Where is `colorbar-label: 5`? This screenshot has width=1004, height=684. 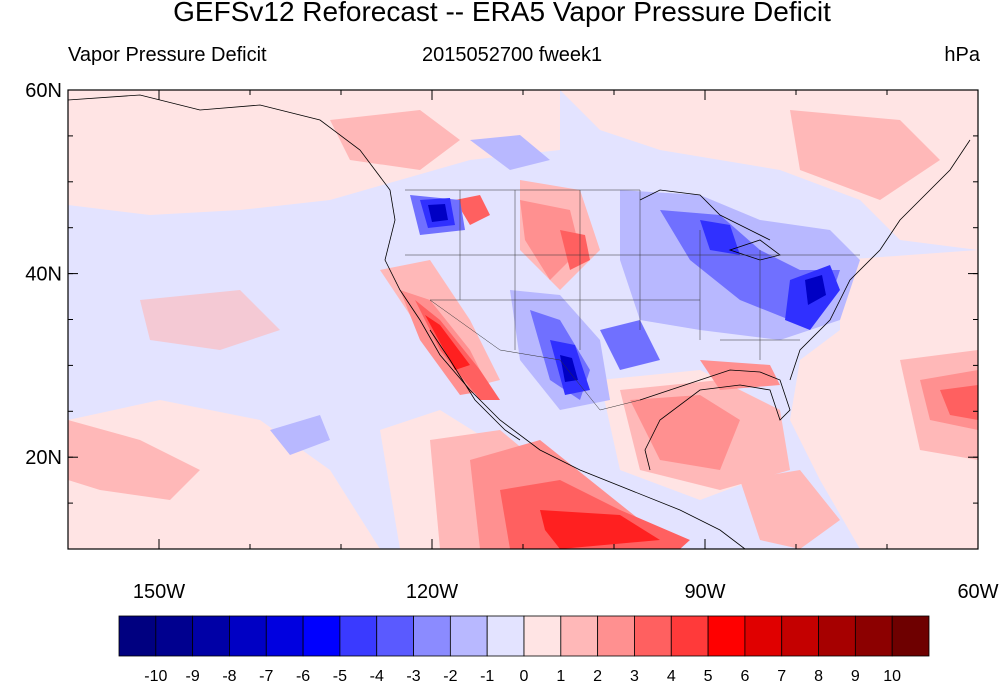
colorbar-label: 5 is located at coordinates (708, 676).